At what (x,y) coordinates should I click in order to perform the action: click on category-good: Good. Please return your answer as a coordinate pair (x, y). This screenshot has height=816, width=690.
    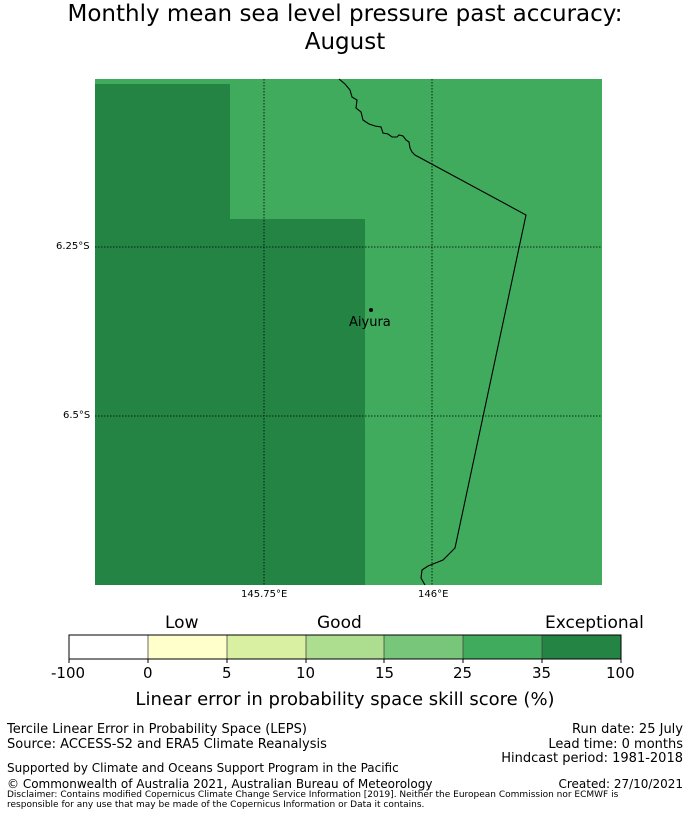
    Looking at the image, I should click on (339, 623).